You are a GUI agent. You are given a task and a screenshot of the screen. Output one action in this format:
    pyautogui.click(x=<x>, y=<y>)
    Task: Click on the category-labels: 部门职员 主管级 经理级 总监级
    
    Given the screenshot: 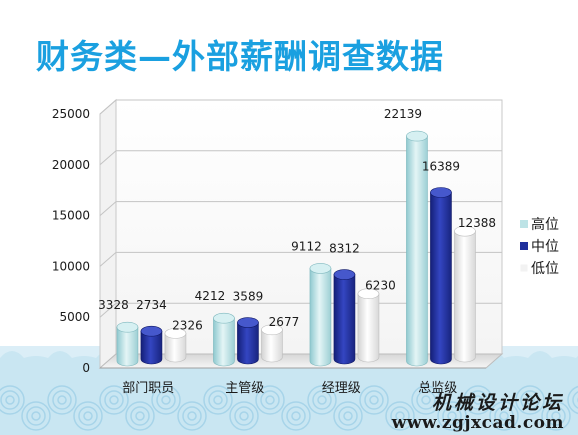 What is the action you would take?
    pyautogui.click(x=289, y=388)
    